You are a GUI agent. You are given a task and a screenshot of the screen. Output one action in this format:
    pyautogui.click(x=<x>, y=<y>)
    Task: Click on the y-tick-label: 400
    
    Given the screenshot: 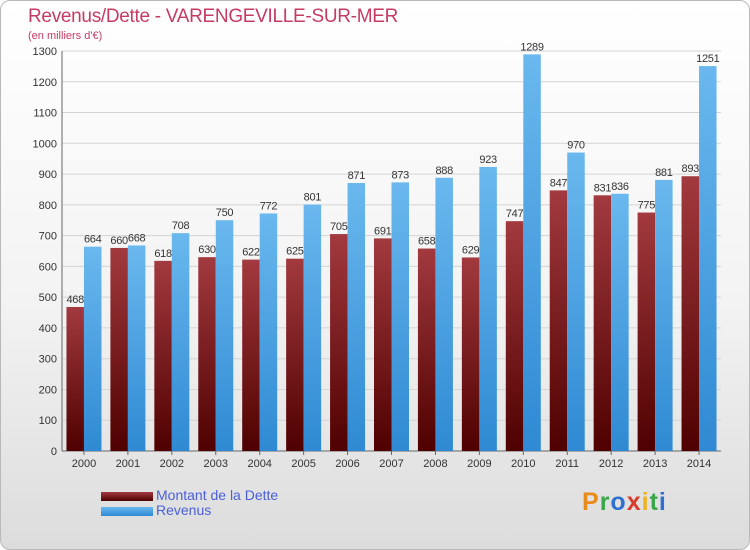 What is the action you would take?
    pyautogui.click(x=48, y=329)
    